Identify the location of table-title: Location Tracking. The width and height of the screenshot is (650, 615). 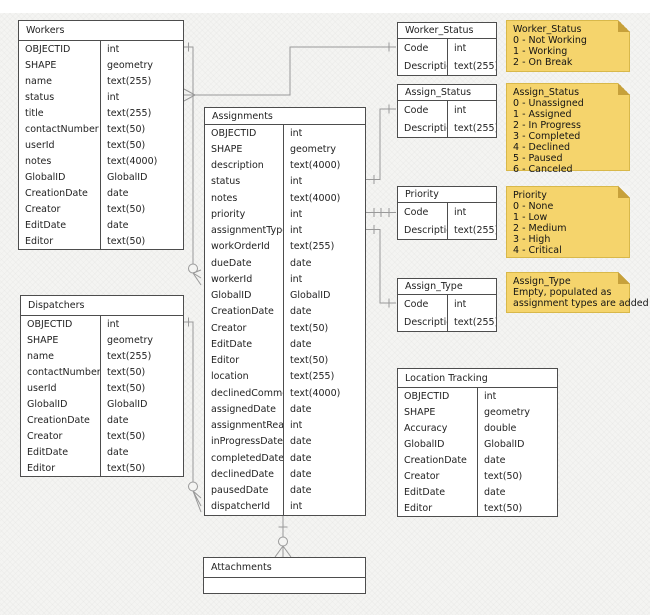
(477, 378).